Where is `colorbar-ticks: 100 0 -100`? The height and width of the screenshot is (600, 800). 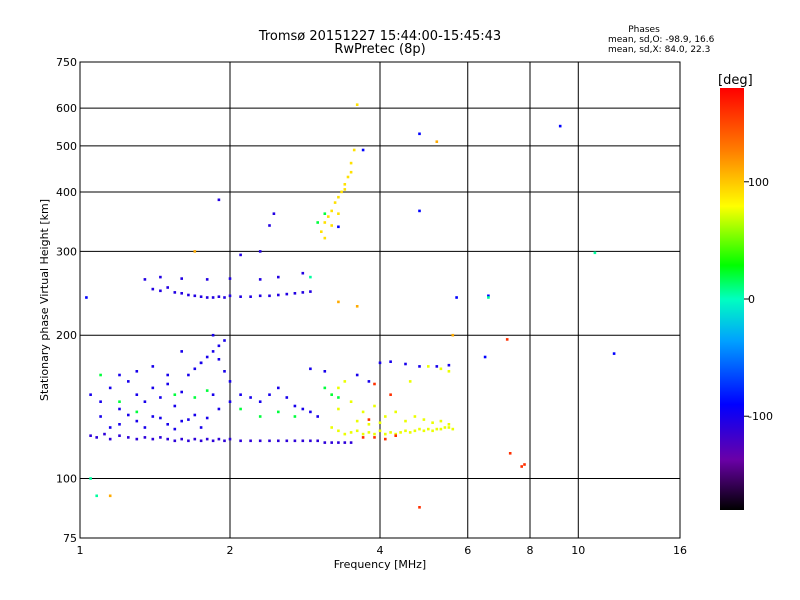
colorbar-ticks: 100 0 -100 is located at coordinates (758, 299).